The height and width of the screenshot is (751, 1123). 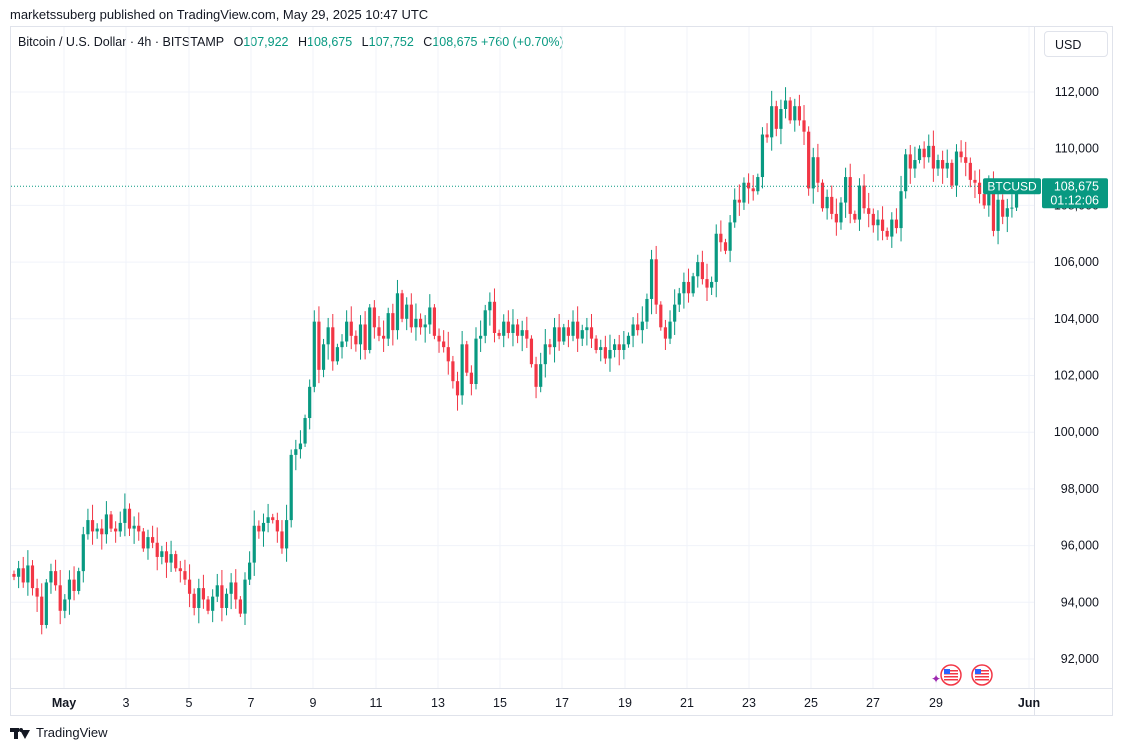 I want to click on y-tick-label: 112,000, so click(x=1077, y=92).